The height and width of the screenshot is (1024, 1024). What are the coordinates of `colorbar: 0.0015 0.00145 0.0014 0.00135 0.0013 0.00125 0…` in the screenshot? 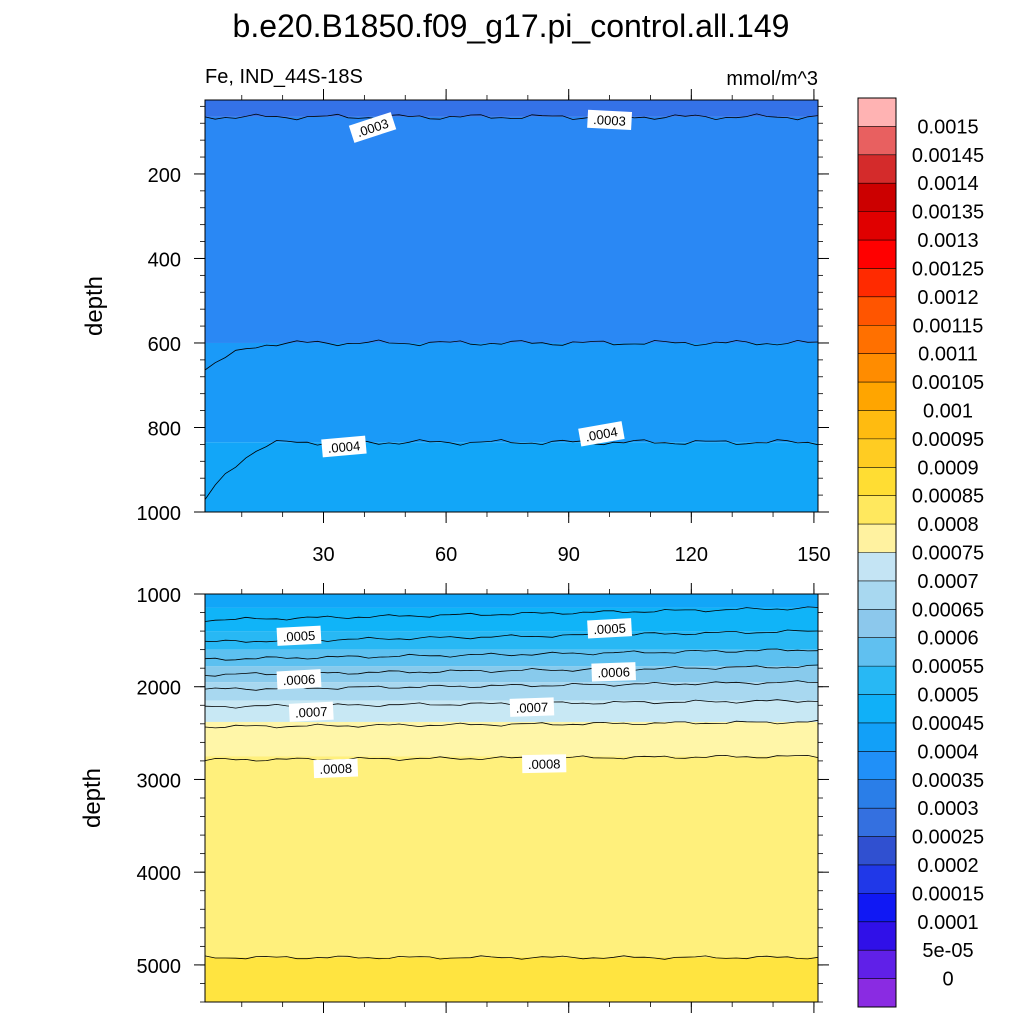 It's located at (920, 552).